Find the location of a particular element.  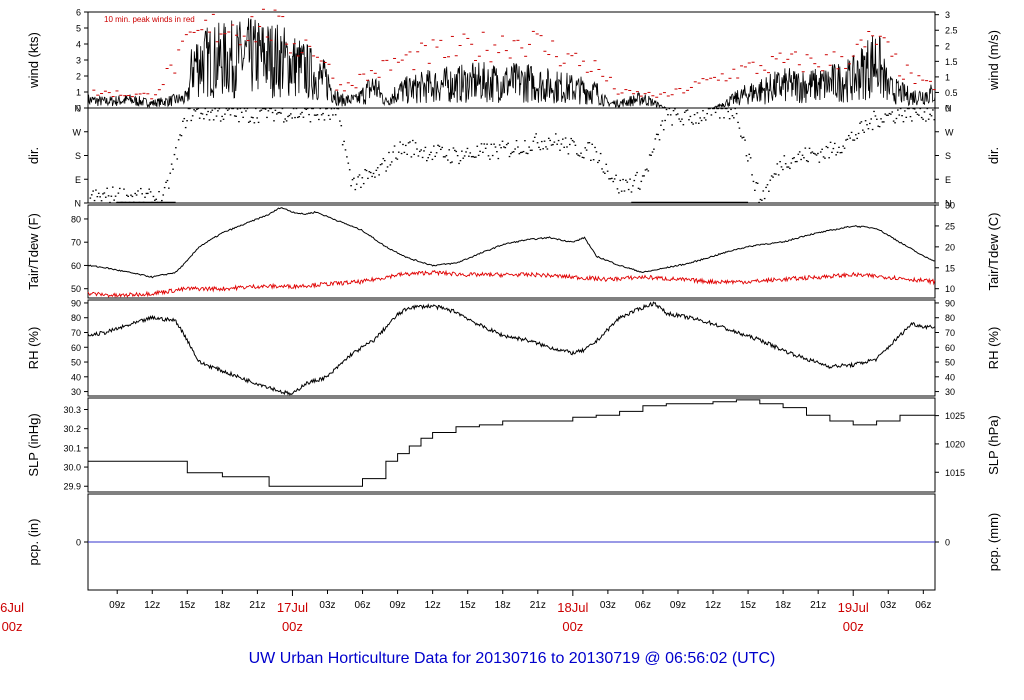

tick-label-left-wind: 2 is located at coordinates (78, 77).